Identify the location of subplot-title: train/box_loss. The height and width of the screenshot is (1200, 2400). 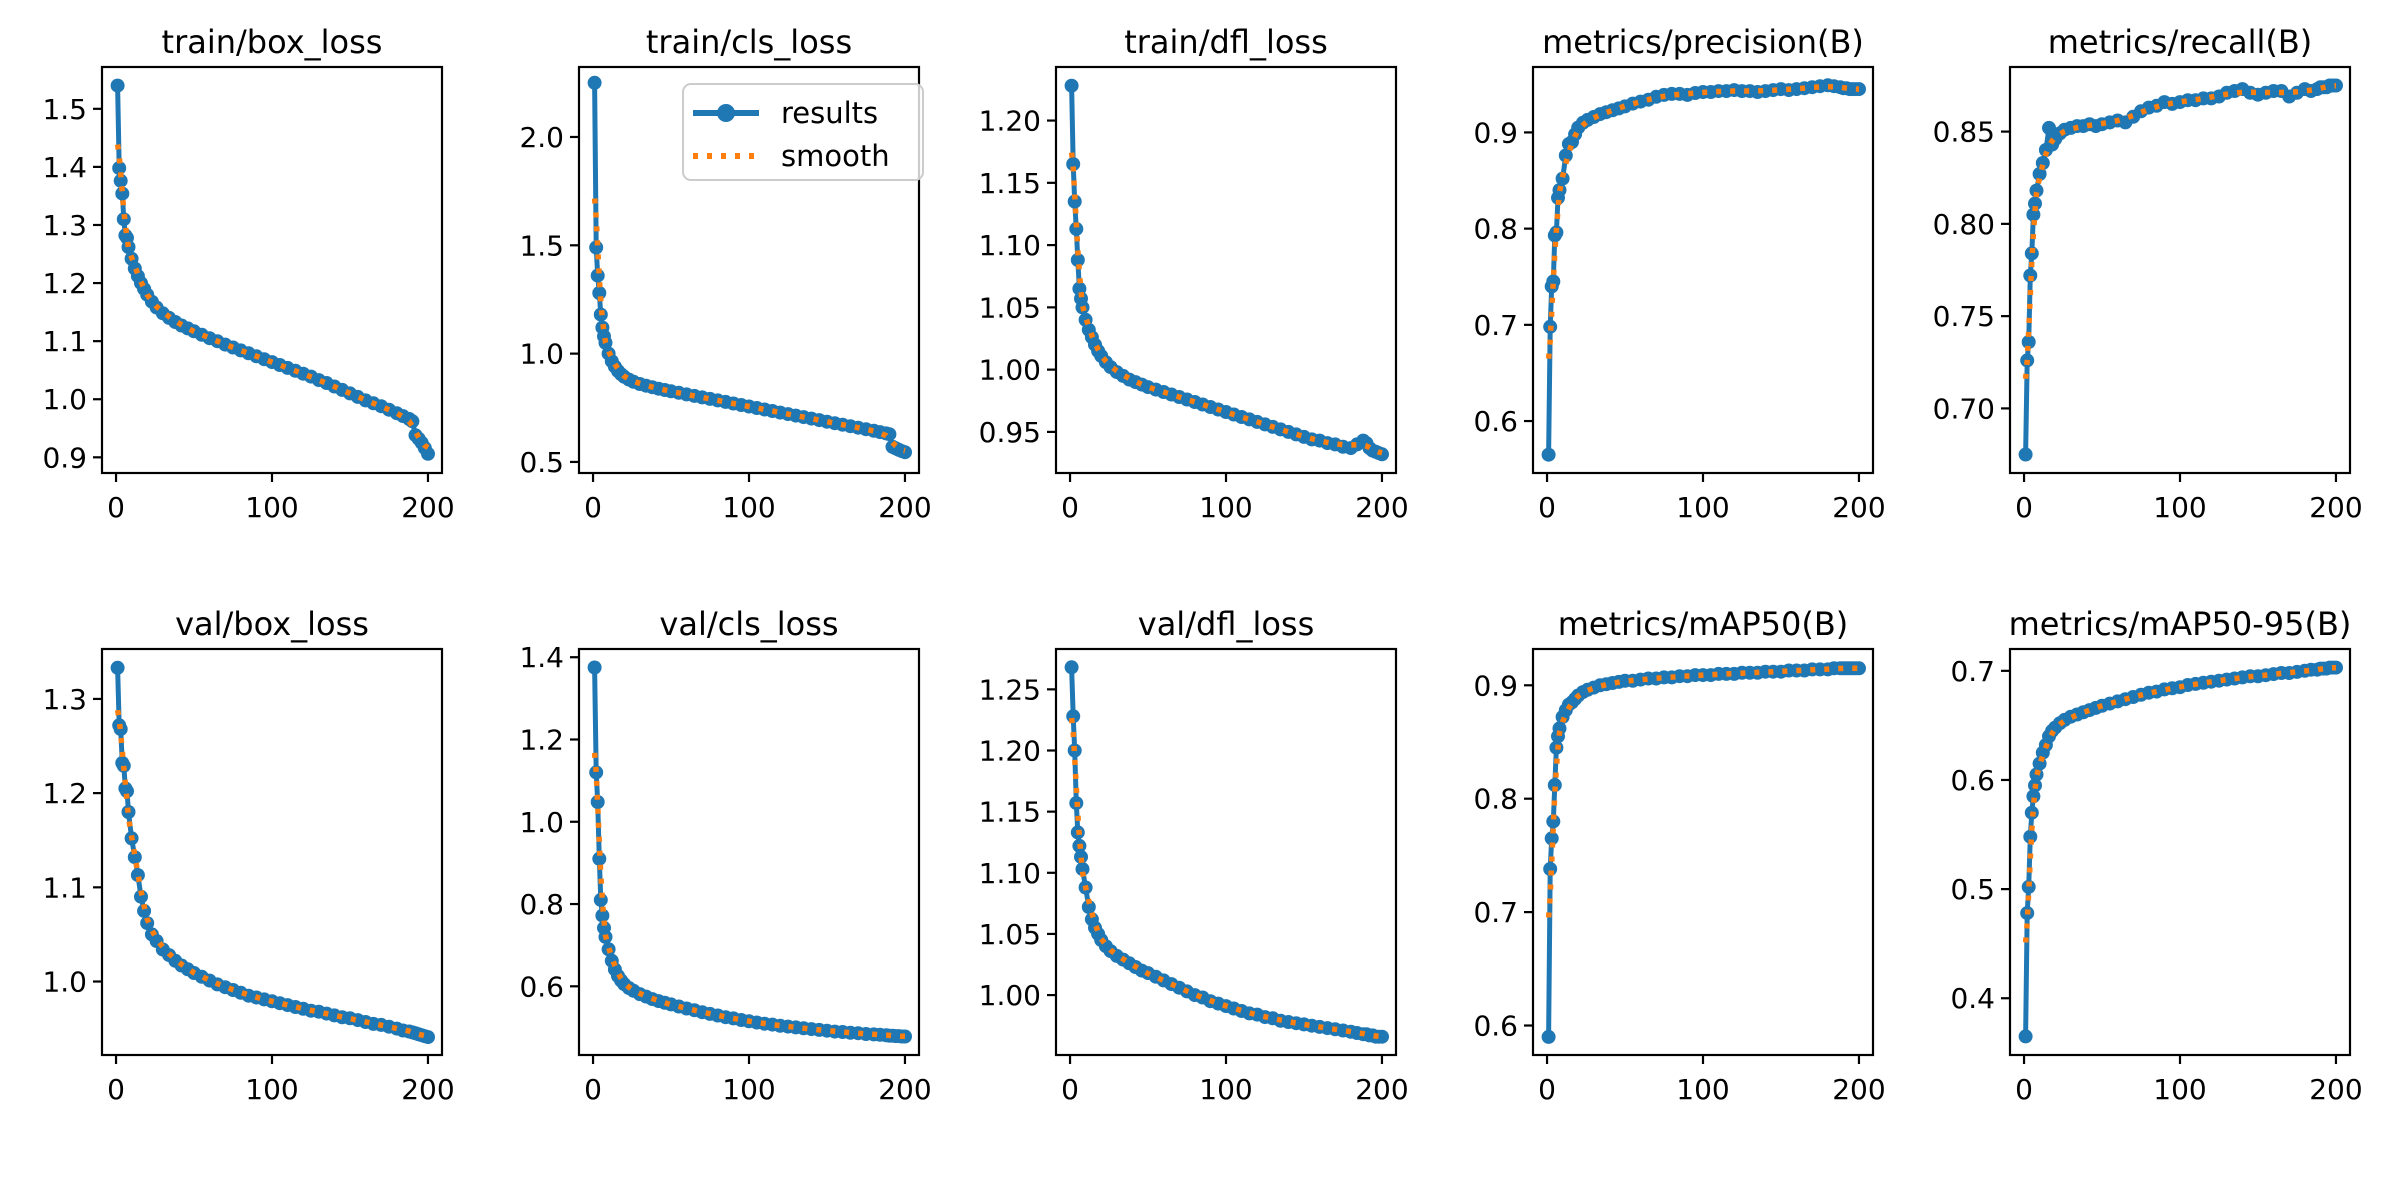
(272, 42).